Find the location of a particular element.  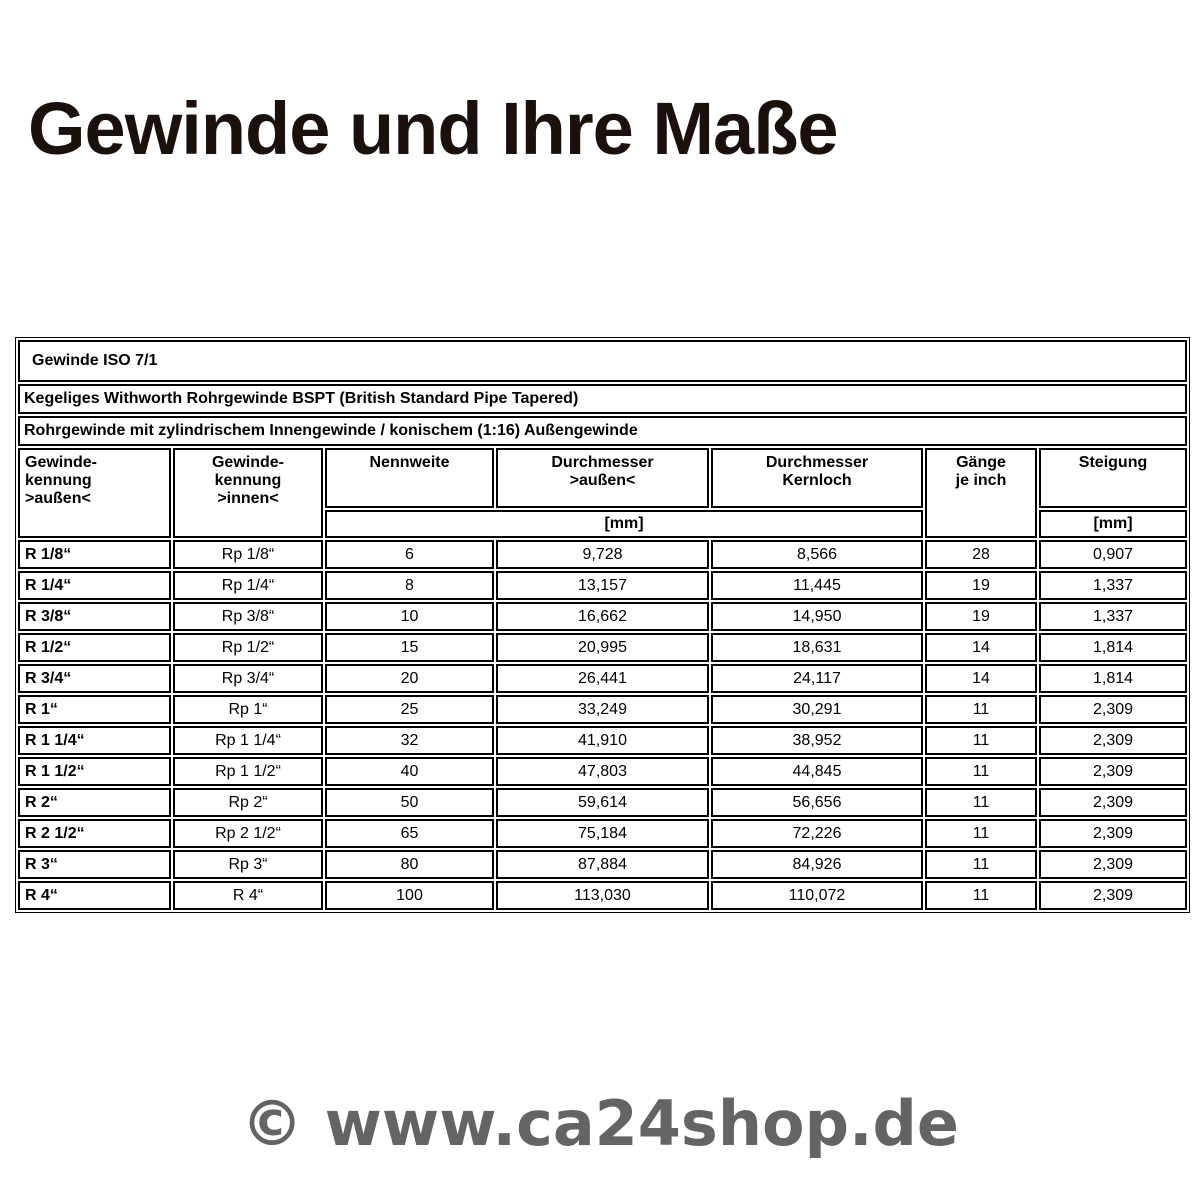

cell-durchmesser-kernloch: 84,926 is located at coordinates (817, 864).